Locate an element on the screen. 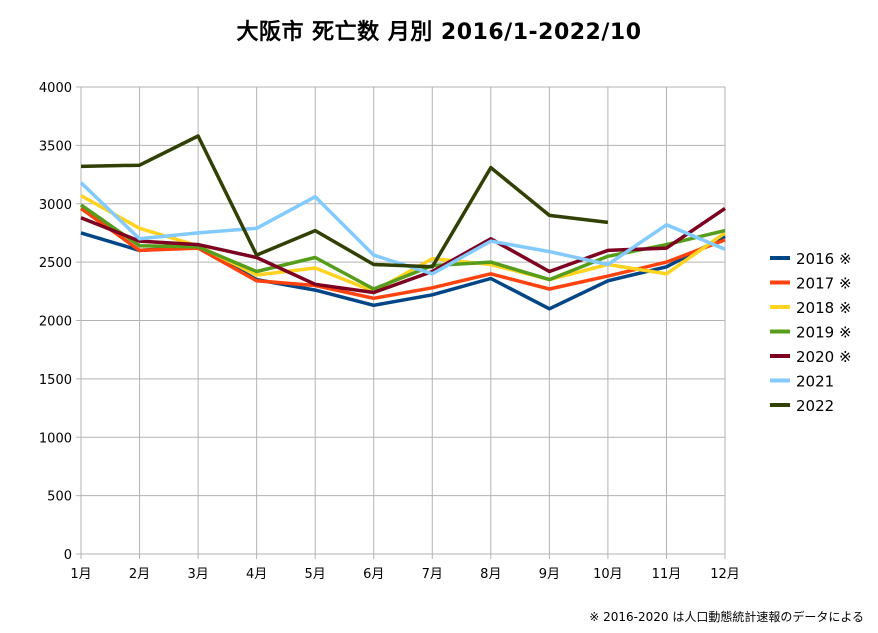 The height and width of the screenshot is (633, 878). x-tick-label: 2月 is located at coordinates (139, 574).